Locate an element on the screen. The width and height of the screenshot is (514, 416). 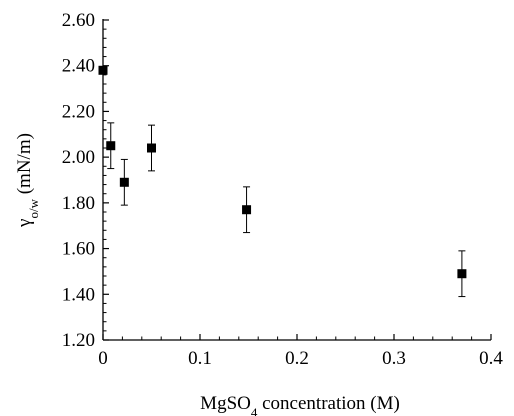
x-axis-title-prefix: MgSO is located at coordinates (225, 403).